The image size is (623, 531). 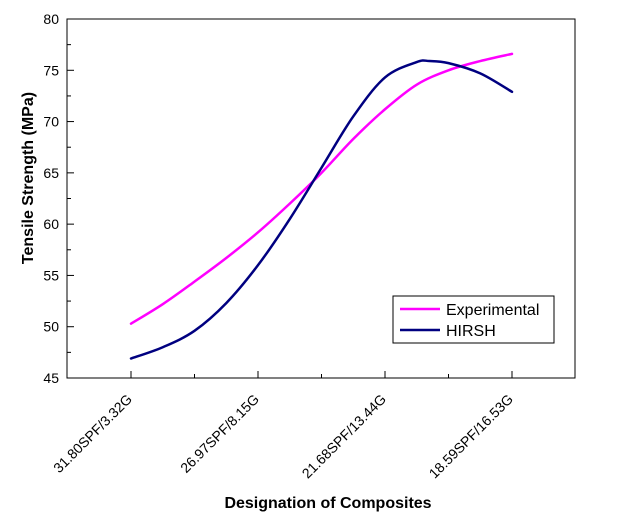 What do you see at coordinates (492, 310) in the screenshot?
I see `legend-label-experimental: Experimental` at bounding box center [492, 310].